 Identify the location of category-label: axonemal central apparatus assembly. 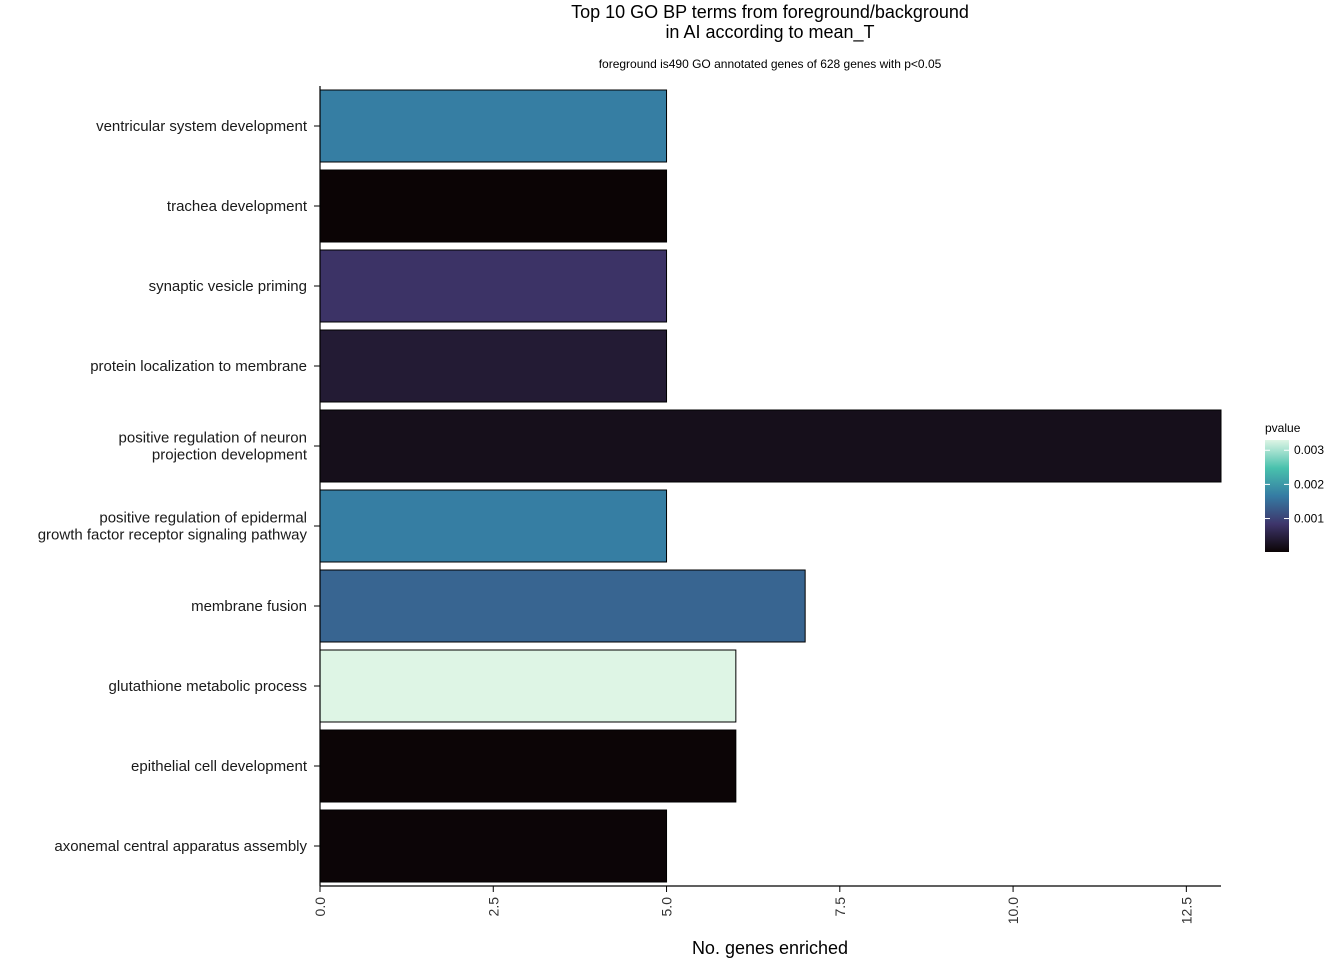
(180, 846).